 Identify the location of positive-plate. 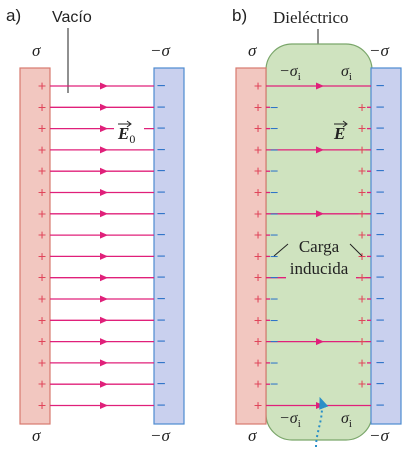
(35, 246).